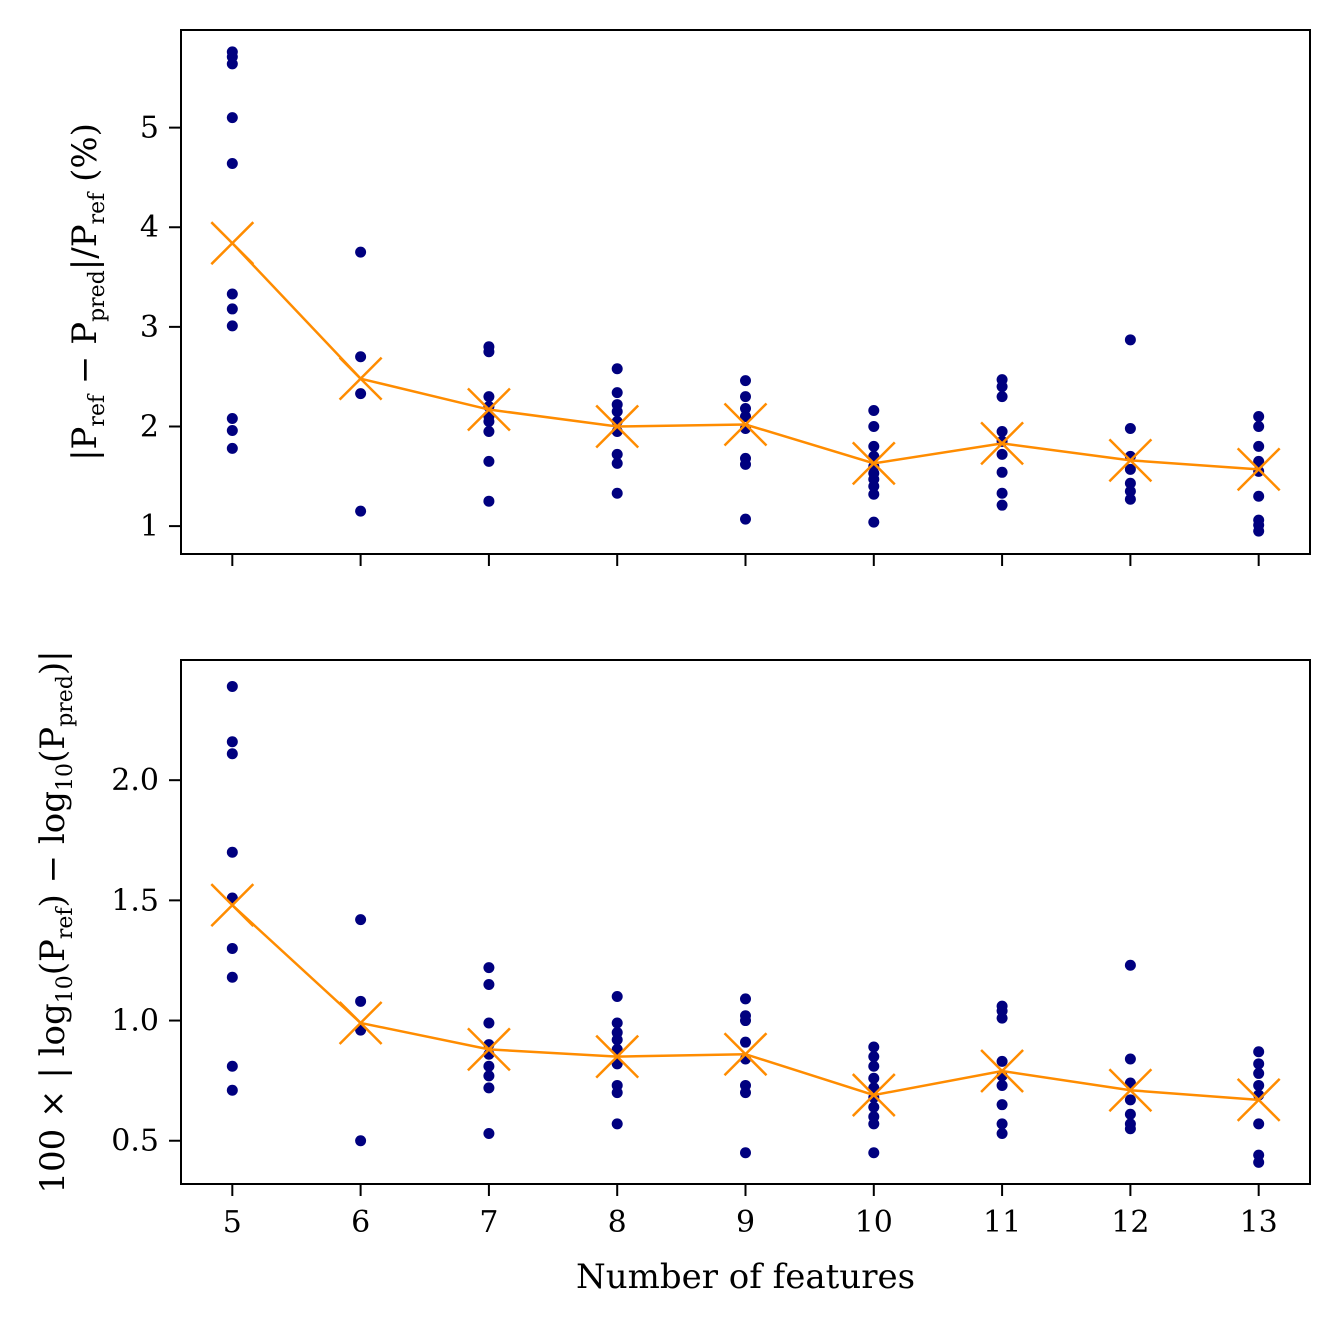  What do you see at coordinates (85, 444) in the screenshot?
I see `y-axis-label-part: |P` at bounding box center [85, 444].